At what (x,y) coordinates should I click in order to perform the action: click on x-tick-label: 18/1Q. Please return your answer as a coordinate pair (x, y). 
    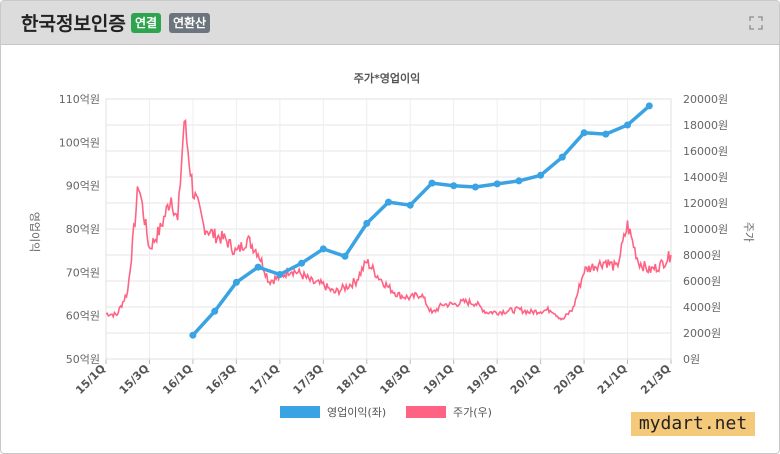
    Looking at the image, I should click on (351, 379).